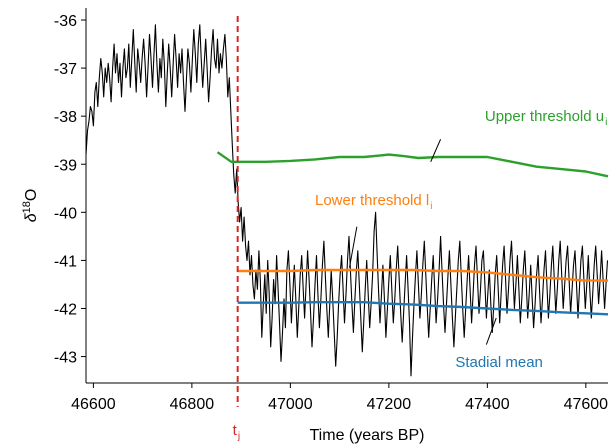 Image resolution: width=616 pixels, height=446 pixels. Describe the element at coordinates (65, 309) in the screenshot. I see `y-tick-label: -42` at that location.